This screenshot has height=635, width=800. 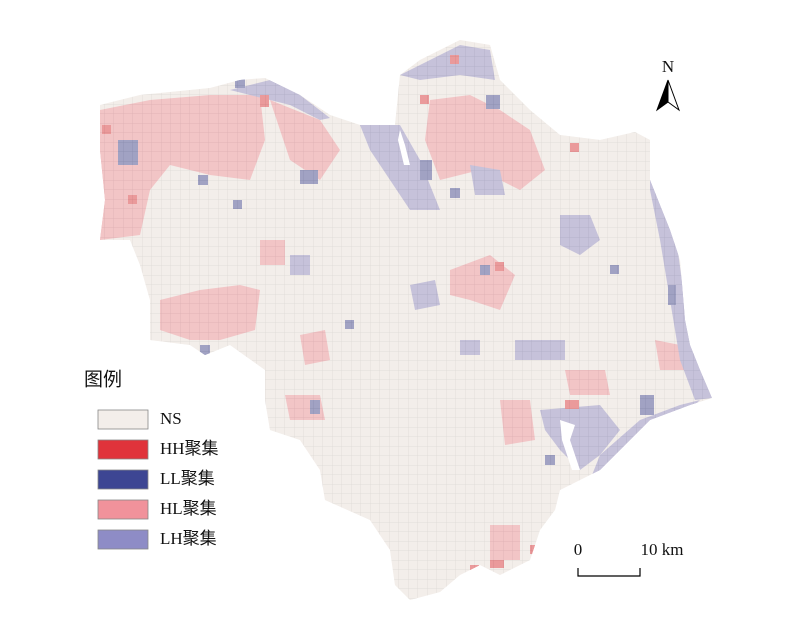 I want to click on scale-line, so click(x=609, y=572).